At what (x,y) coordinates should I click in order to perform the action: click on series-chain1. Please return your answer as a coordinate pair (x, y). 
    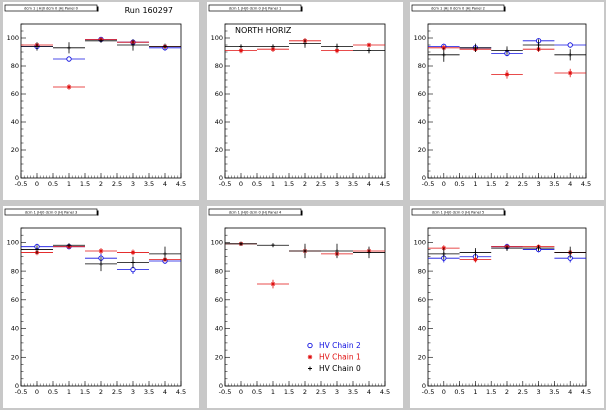
    Looking at the image, I should click on (101, 63).